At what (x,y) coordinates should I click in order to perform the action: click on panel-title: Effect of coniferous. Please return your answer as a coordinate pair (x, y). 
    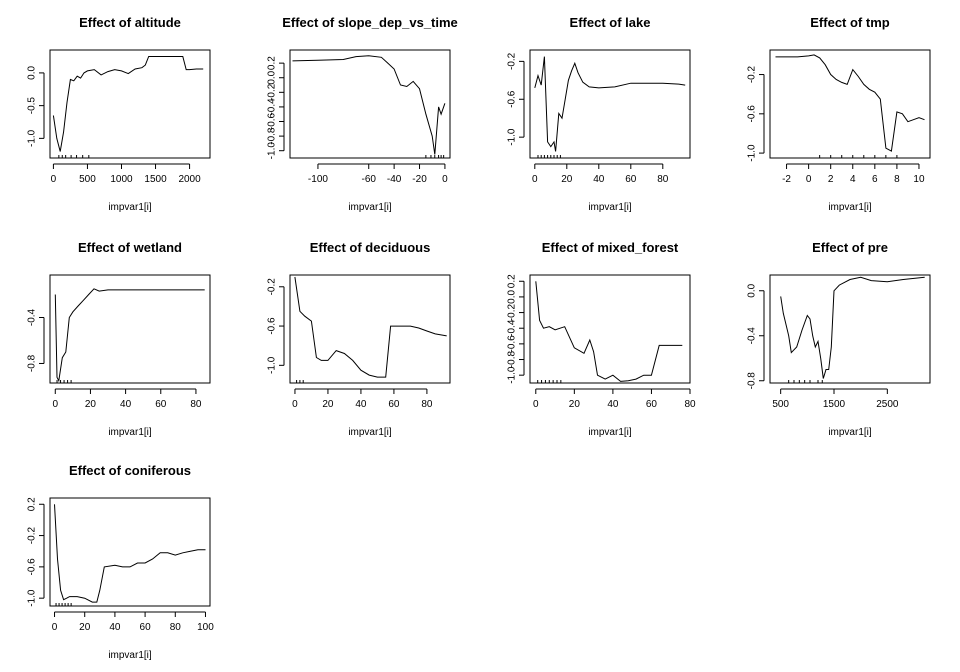
    Looking at the image, I should click on (130, 470).